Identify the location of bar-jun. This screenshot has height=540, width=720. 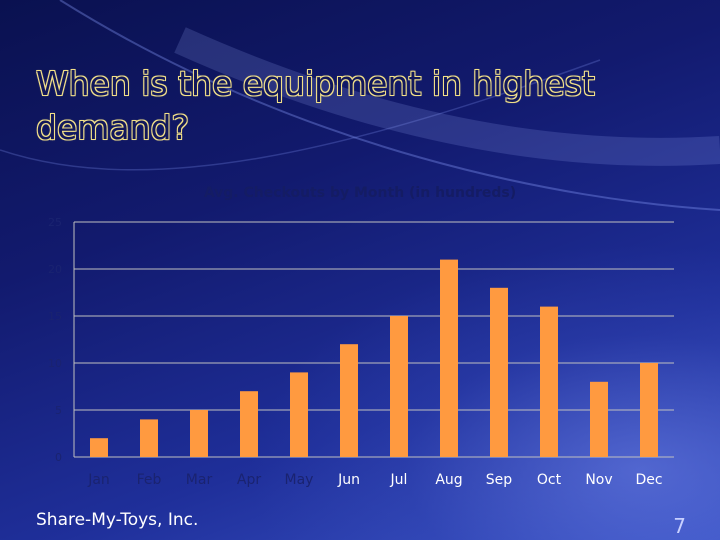
(349, 400).